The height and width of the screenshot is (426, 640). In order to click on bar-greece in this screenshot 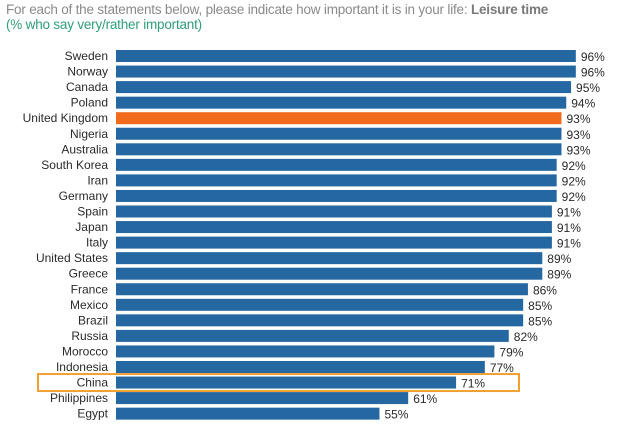, I will do `click(329, 273)`.